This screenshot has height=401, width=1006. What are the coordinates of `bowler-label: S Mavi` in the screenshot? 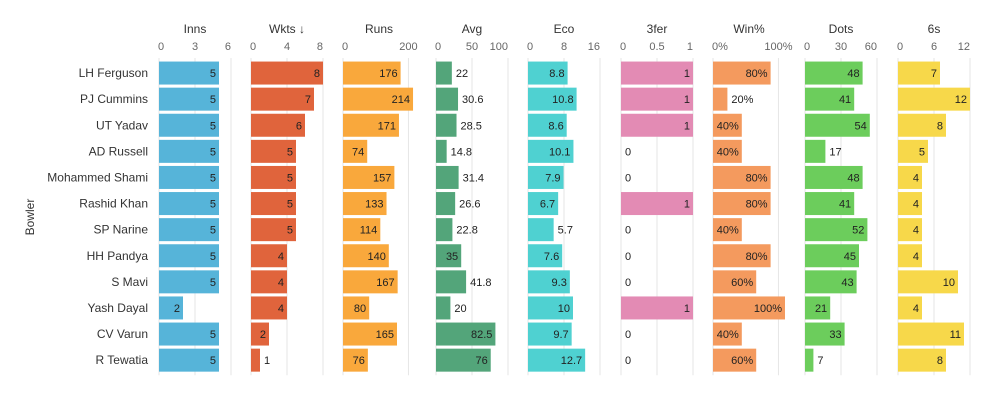 It's located at (129, 282).